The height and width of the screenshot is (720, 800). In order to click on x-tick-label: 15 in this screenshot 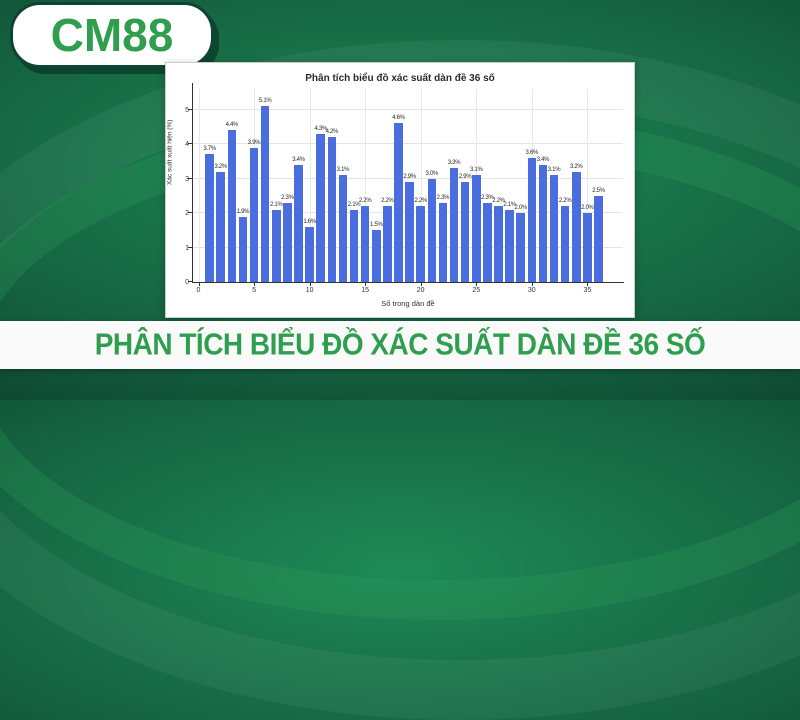, I will do `click(365, 290)`.